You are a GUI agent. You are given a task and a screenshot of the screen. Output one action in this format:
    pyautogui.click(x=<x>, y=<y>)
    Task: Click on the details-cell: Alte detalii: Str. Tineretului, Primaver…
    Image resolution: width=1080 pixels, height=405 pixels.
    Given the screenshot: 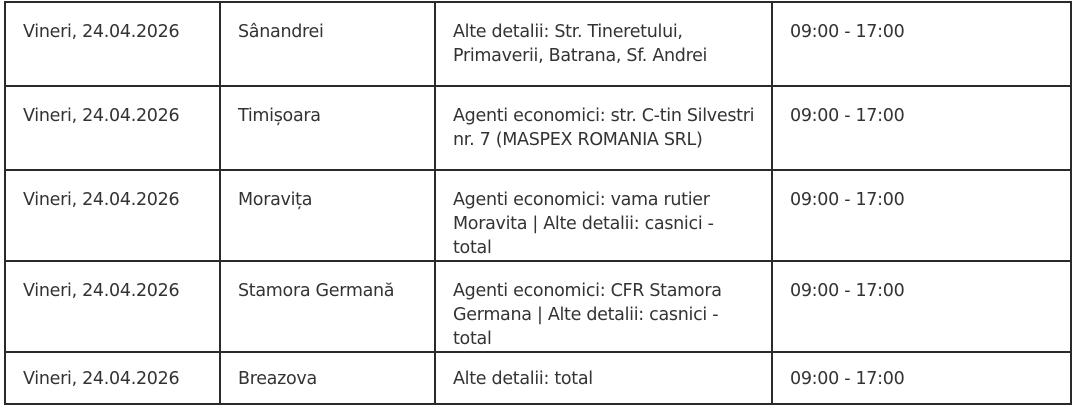 What is the action you would take?
    pyautogui.click(x=603, y=44)
    